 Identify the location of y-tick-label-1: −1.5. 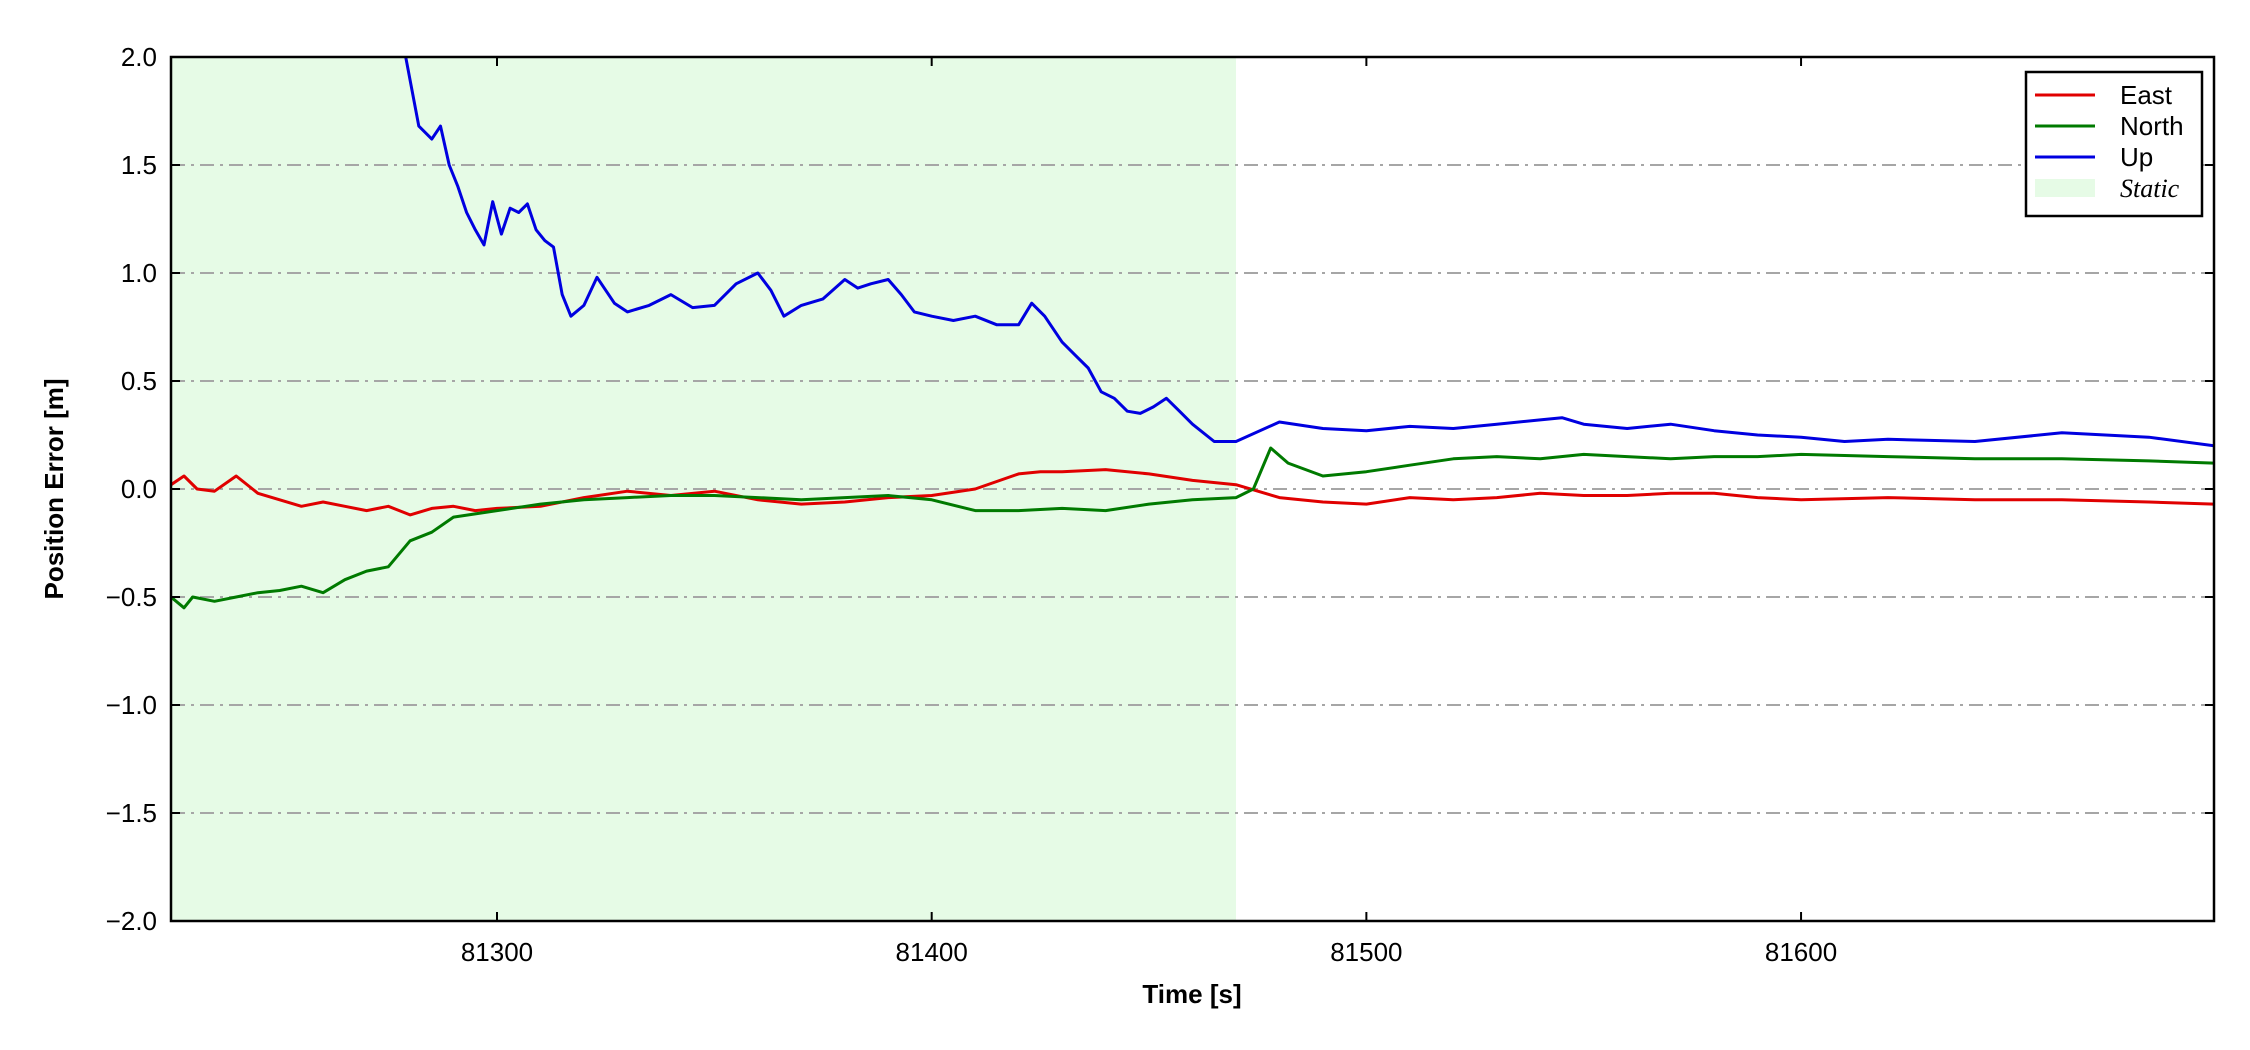
(131, 813).